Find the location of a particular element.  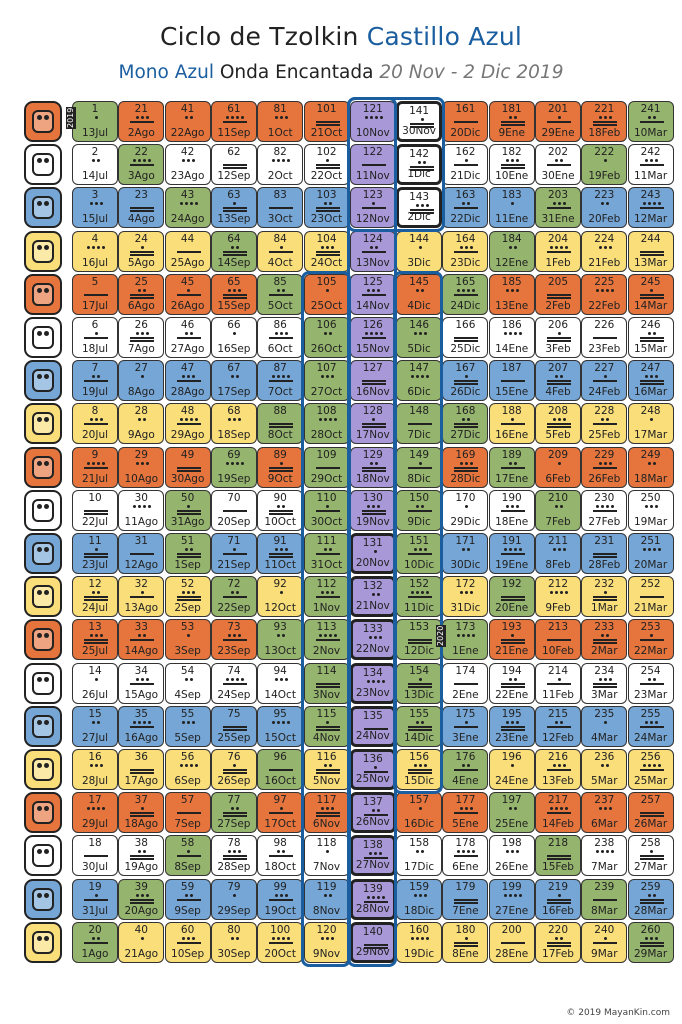

kin-number: 43 is located at coordinates (187, 195).